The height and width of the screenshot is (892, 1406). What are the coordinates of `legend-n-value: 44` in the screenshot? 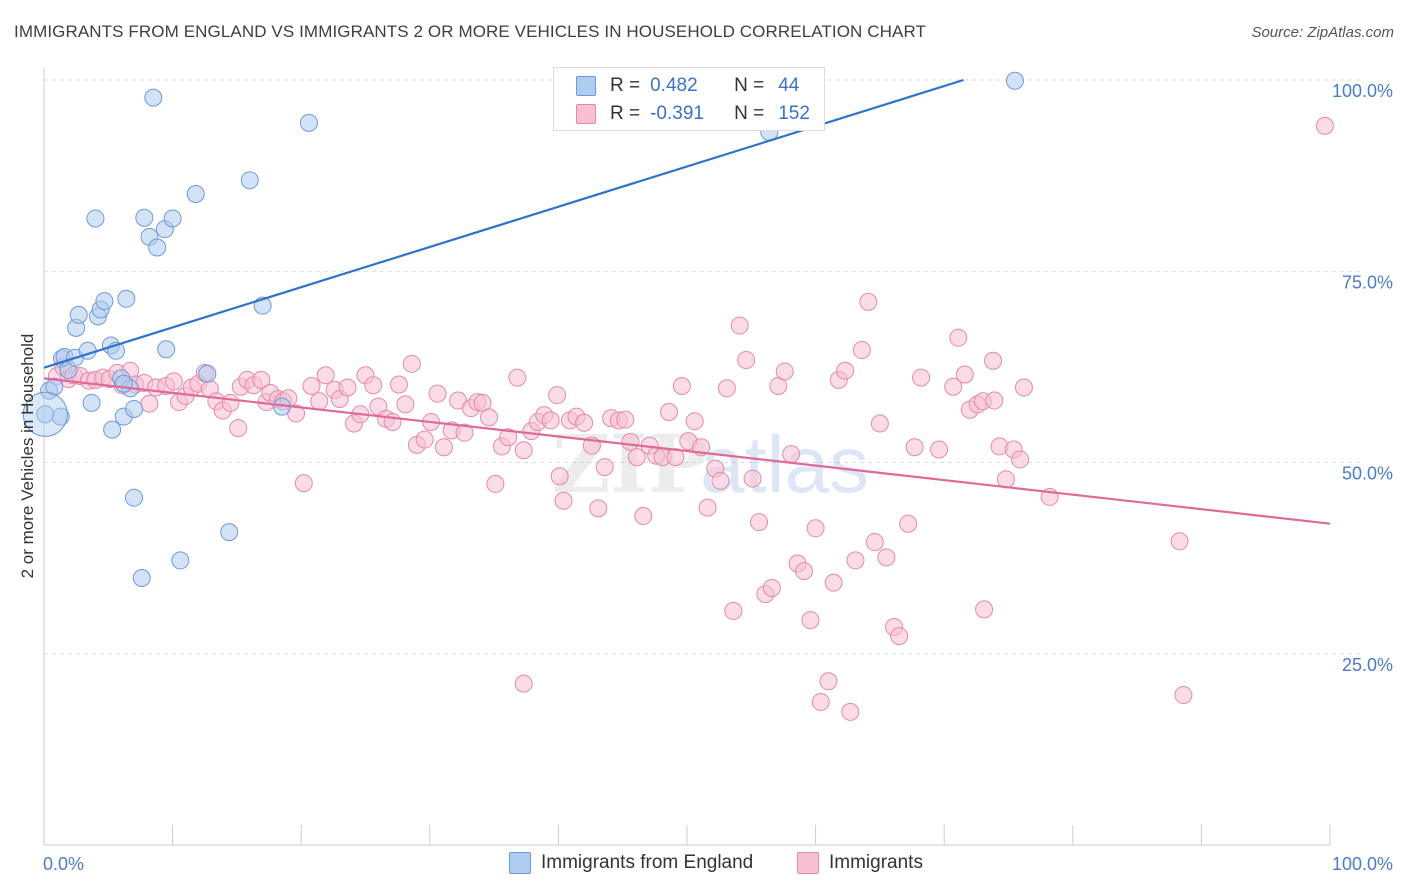 It's located at (789, 85).